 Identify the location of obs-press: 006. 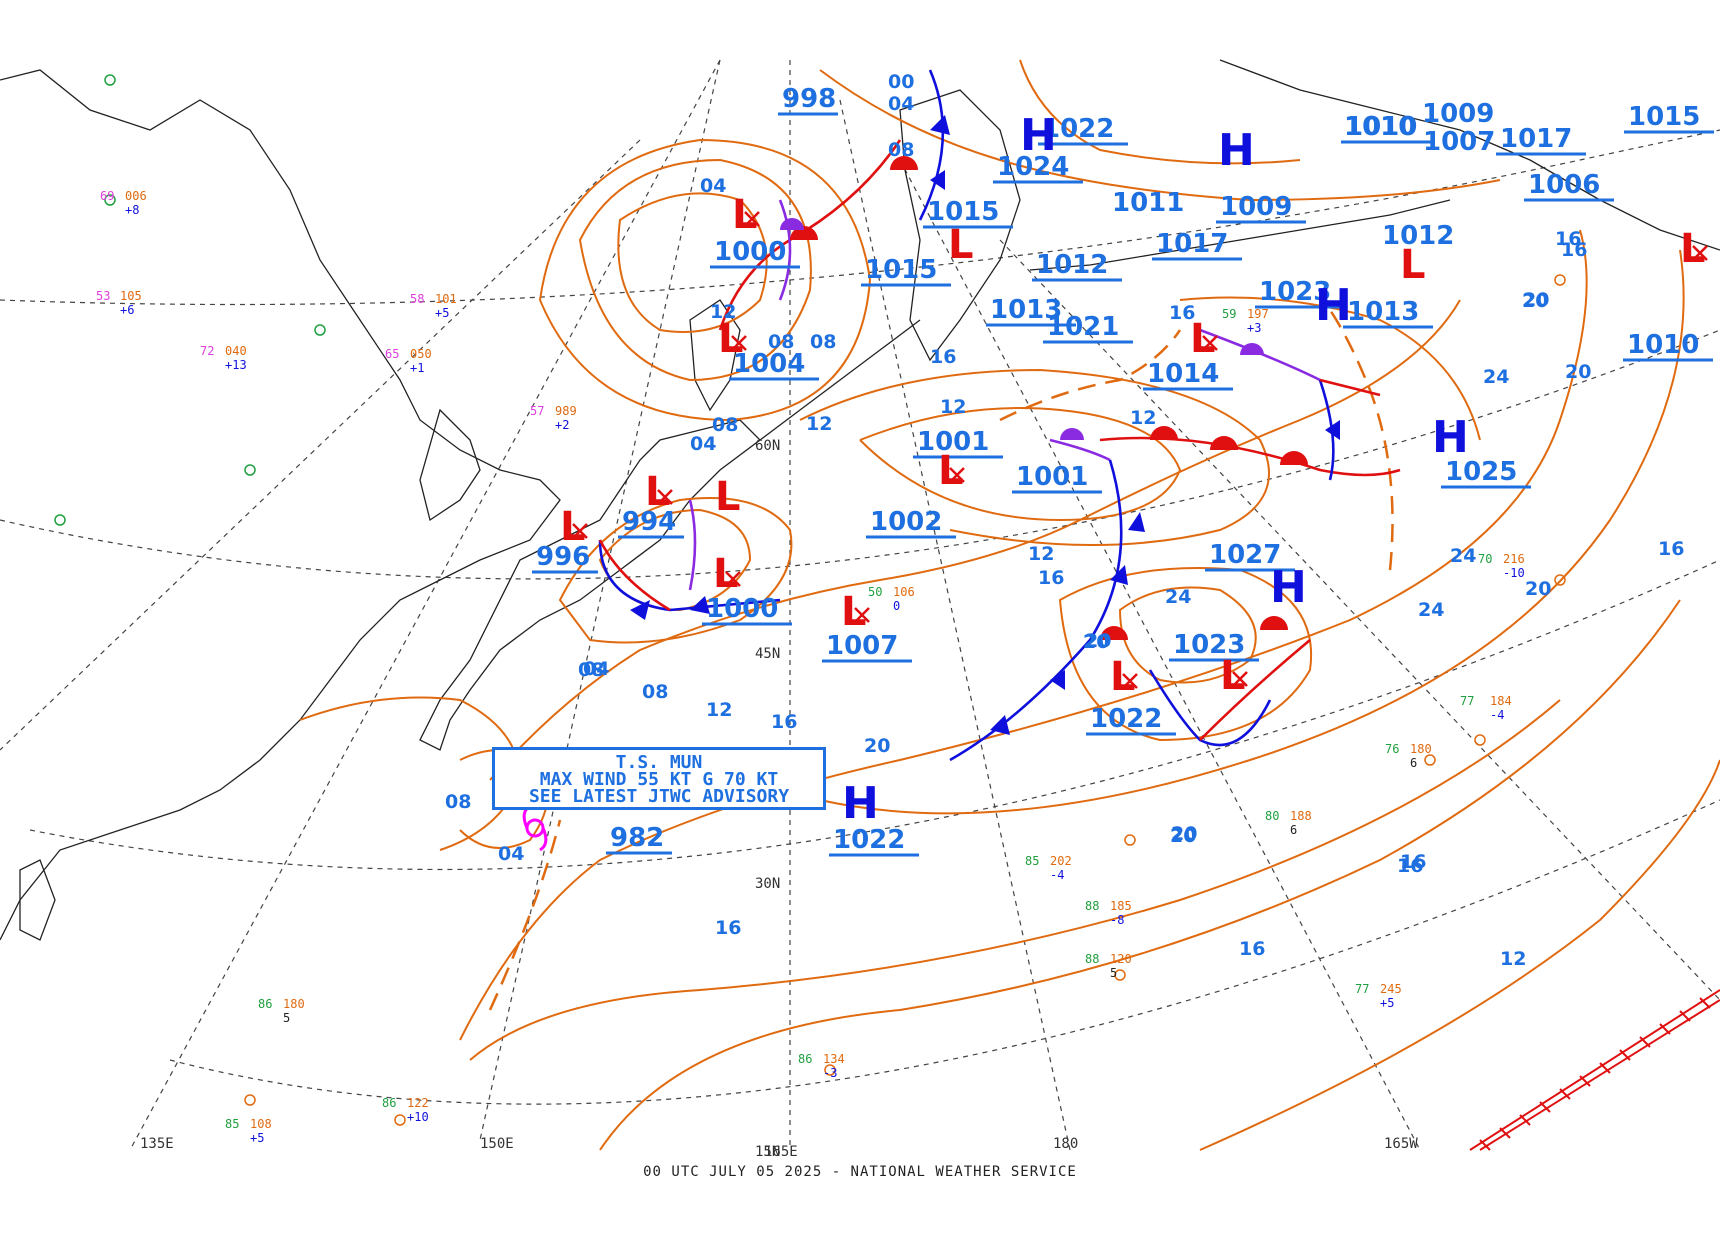
(136, 196).